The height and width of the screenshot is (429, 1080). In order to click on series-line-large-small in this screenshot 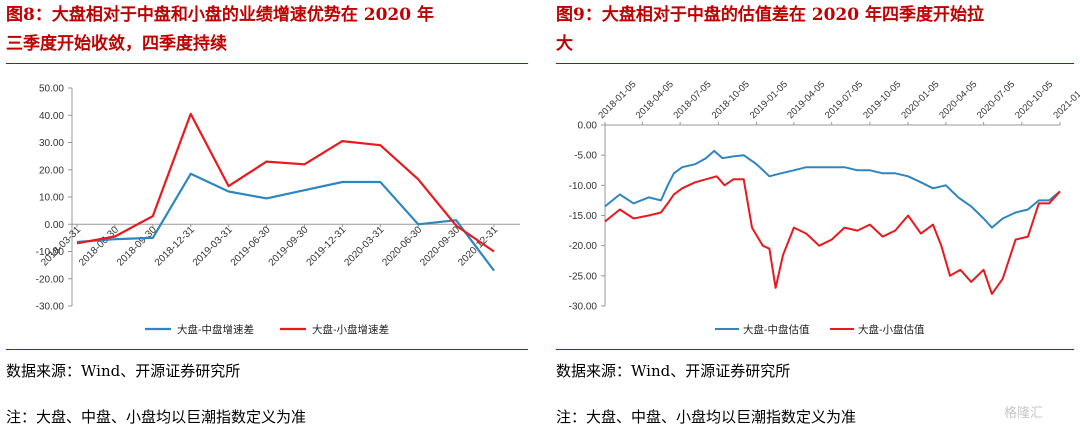, I will do `click(285, 182)`.